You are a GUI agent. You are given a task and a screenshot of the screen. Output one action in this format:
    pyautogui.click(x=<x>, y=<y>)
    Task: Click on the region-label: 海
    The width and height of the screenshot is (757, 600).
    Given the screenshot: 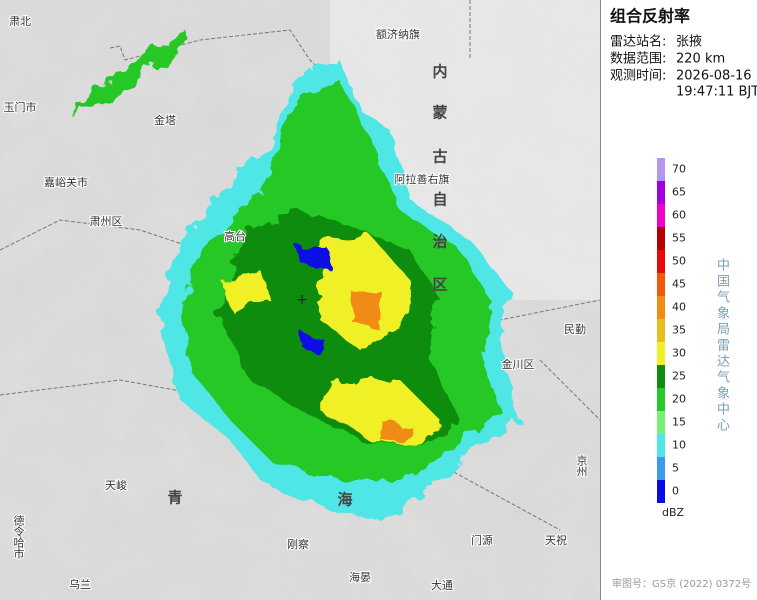 What is the action you would take?
    pyautogui.click(x=344, y=500)
    